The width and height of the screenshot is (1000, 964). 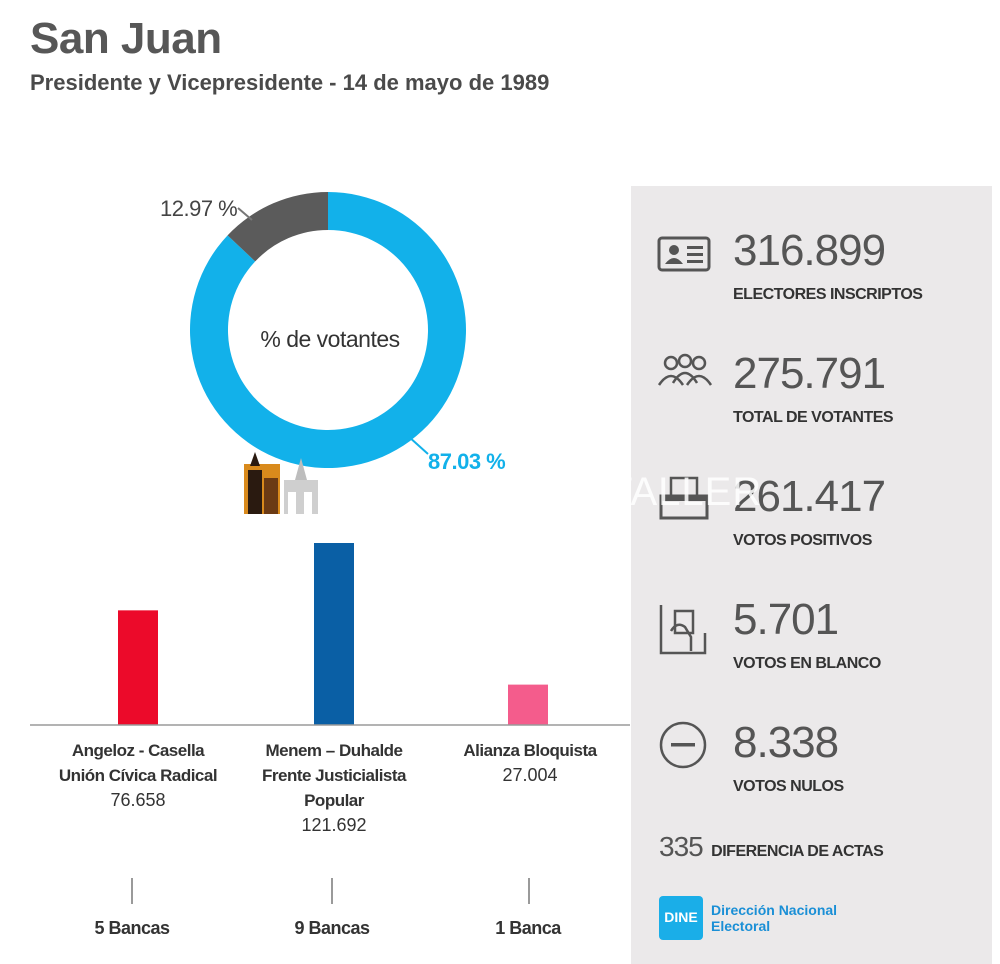 I want to click on candidate-label-2: Alianza Bloquista 27.004, so click(x=530, y=763).